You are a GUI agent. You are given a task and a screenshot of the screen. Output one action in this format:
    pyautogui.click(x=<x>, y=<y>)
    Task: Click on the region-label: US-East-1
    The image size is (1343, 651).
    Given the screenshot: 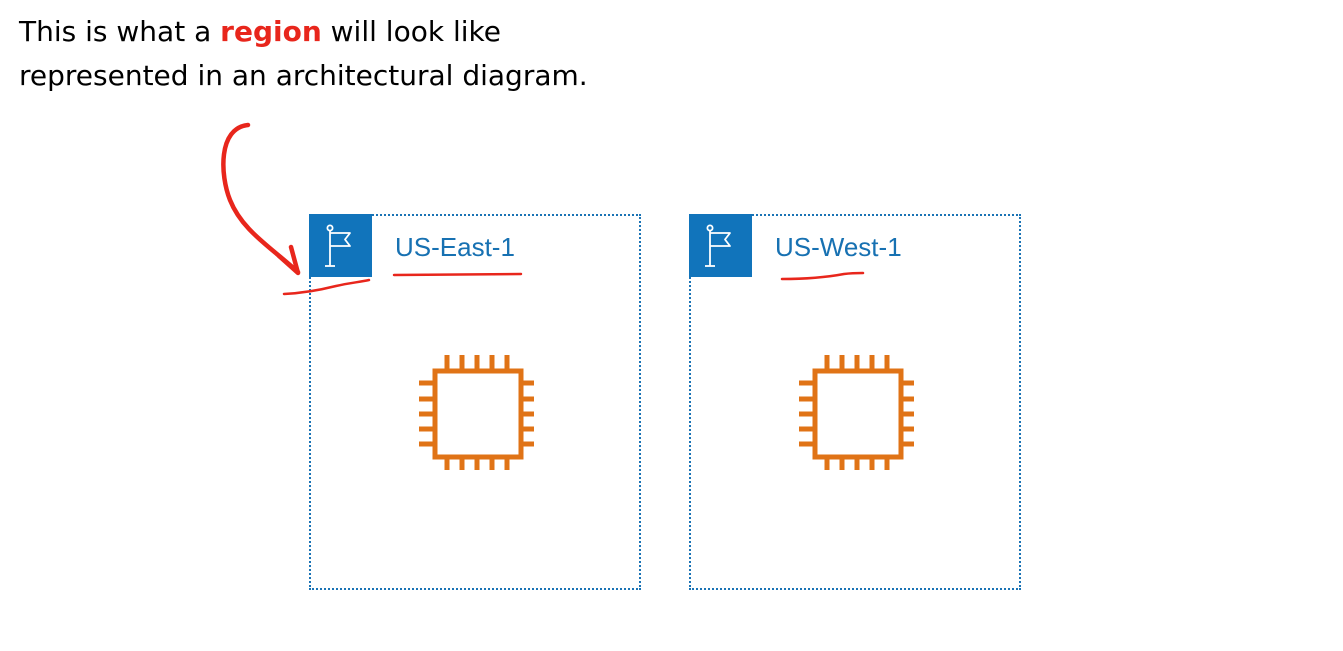 What is the action you would take?
    pyautogui.click(x=455, y=247)
    